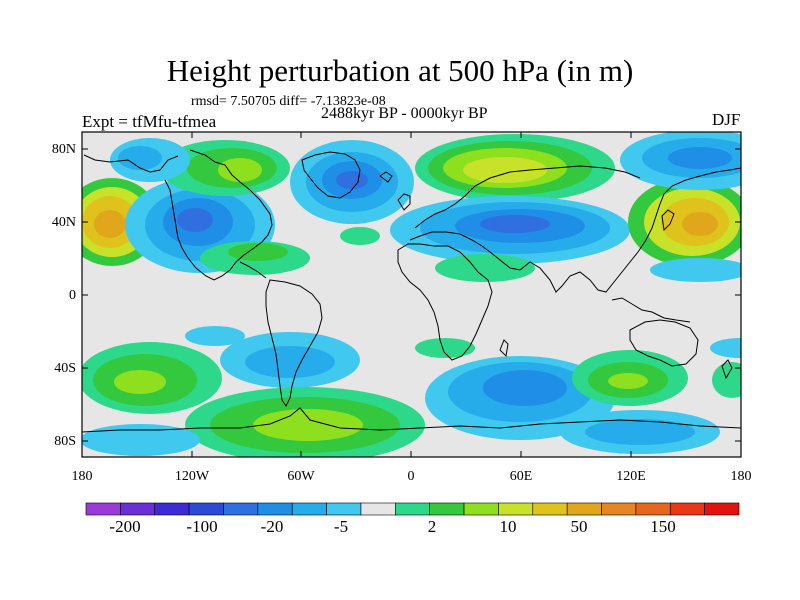 Image resolution: width=800 pixels, height=600 pixels. I want to click on x-tick-label: 0, so click(411, 476).